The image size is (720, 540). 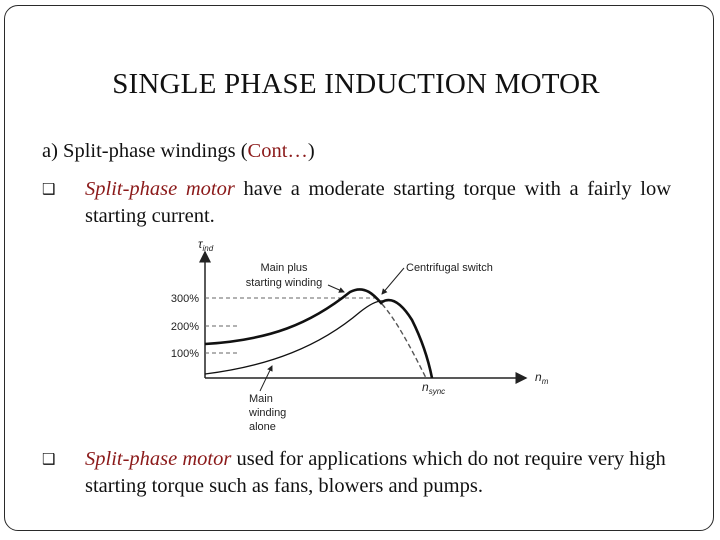 What do you see at coordinates (433, 388) in the screenshot?
I see `sync-speed-label: nsync` at bounding box center [433, 388].